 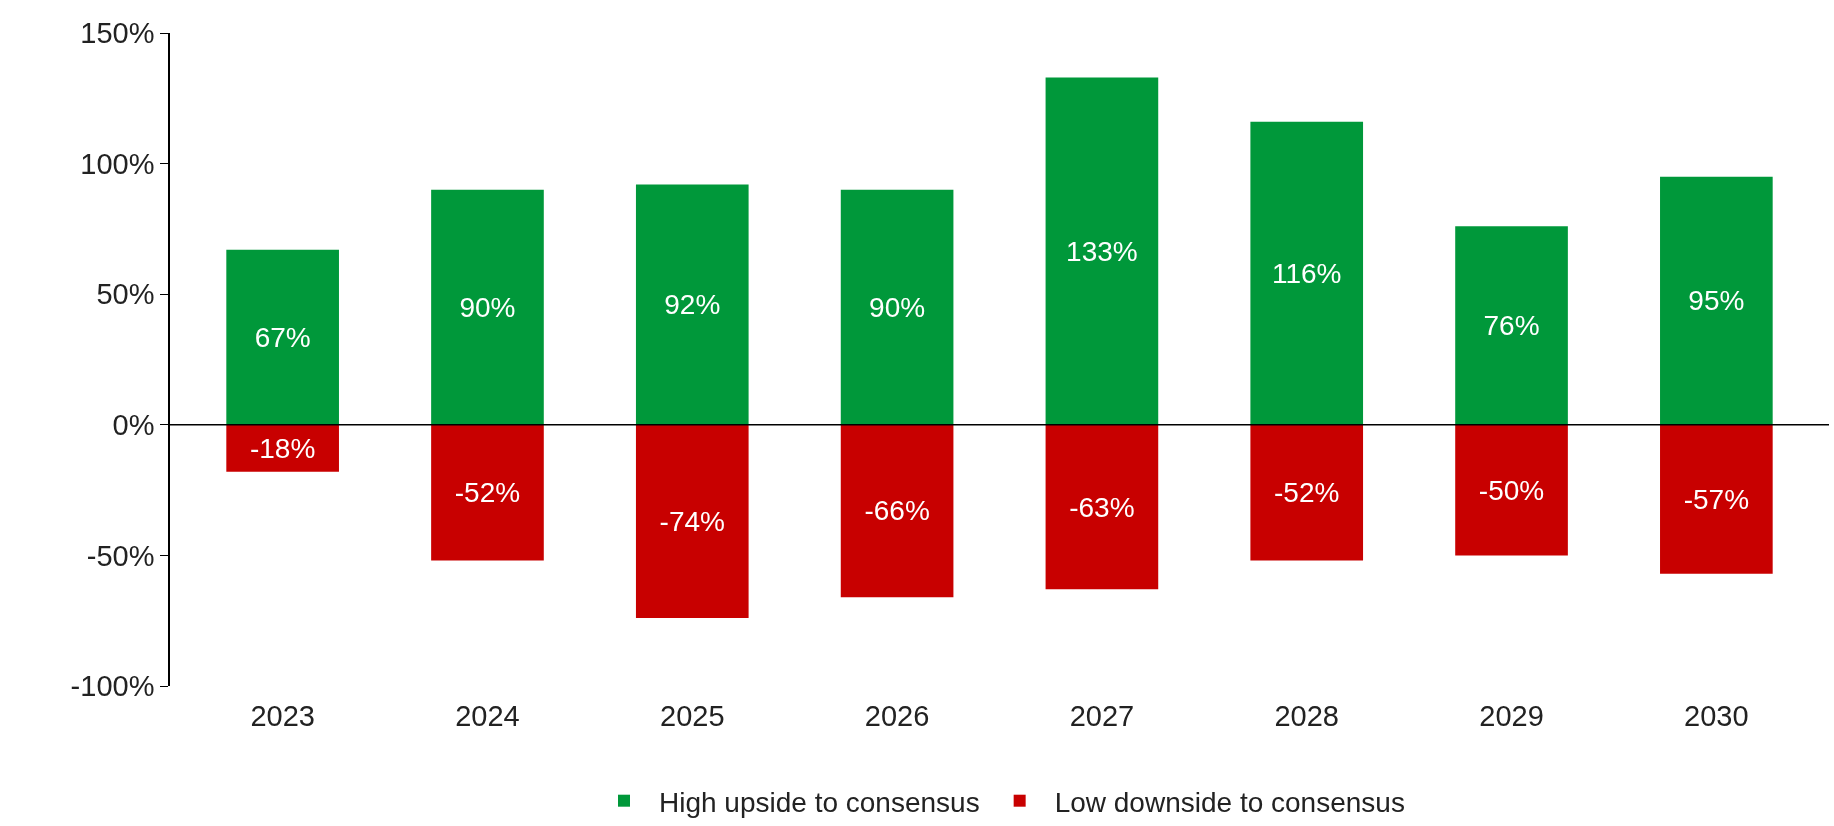 I want to click on data-label: 133%, so click(x=1102, y=251).